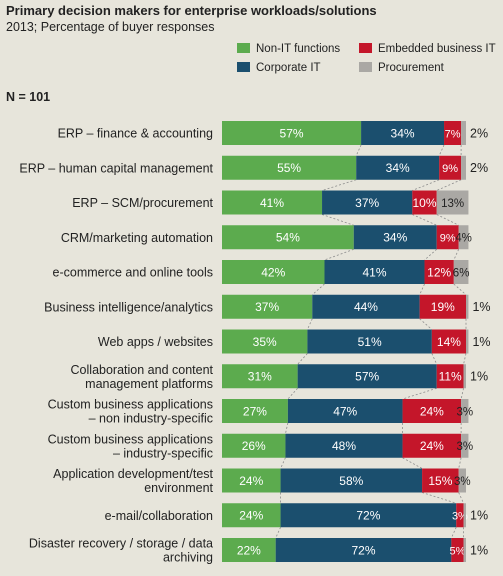 The image size is (503, 576). I want to click on legend-swatch-non-it, so click(243, 48).